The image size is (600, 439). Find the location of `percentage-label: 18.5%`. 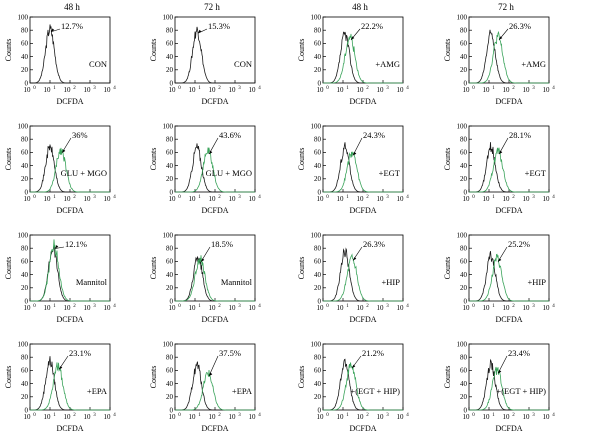

percentage-label: 18.5% is located at coordinates (222, 244).